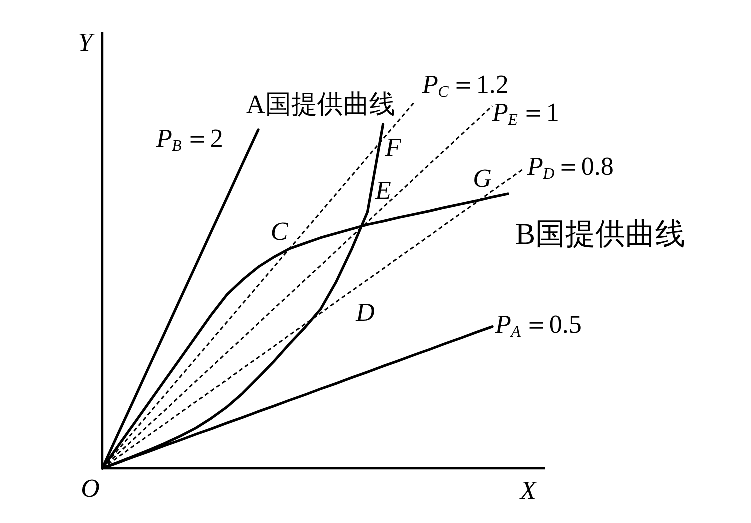 The image size is (751, 523). What do you see at coordinates (87, 42) in the screenshot?
I see `y-axis-title: Y` at bounding box center [87, 42].